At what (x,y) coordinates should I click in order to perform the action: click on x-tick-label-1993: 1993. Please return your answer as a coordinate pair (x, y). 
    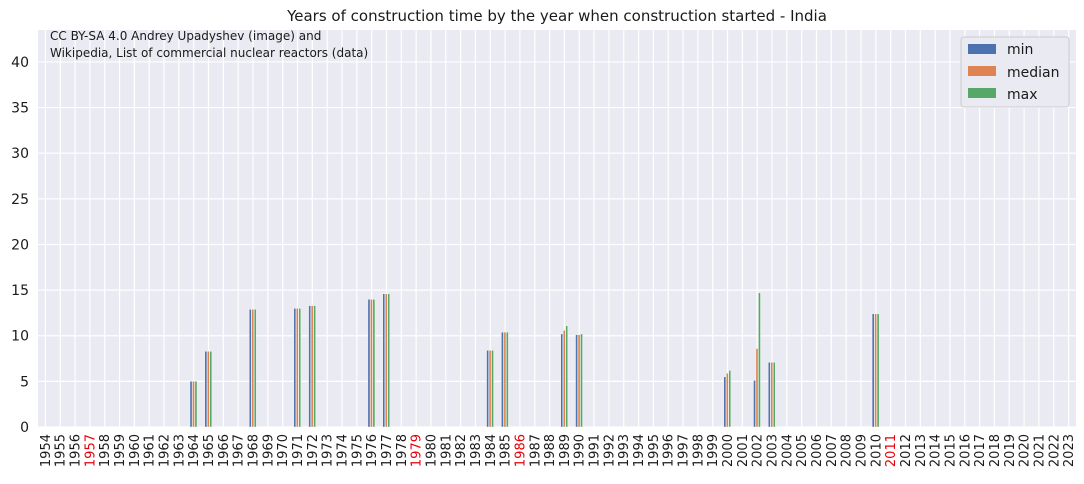
    Looking at the image, I should click on (624, 450).